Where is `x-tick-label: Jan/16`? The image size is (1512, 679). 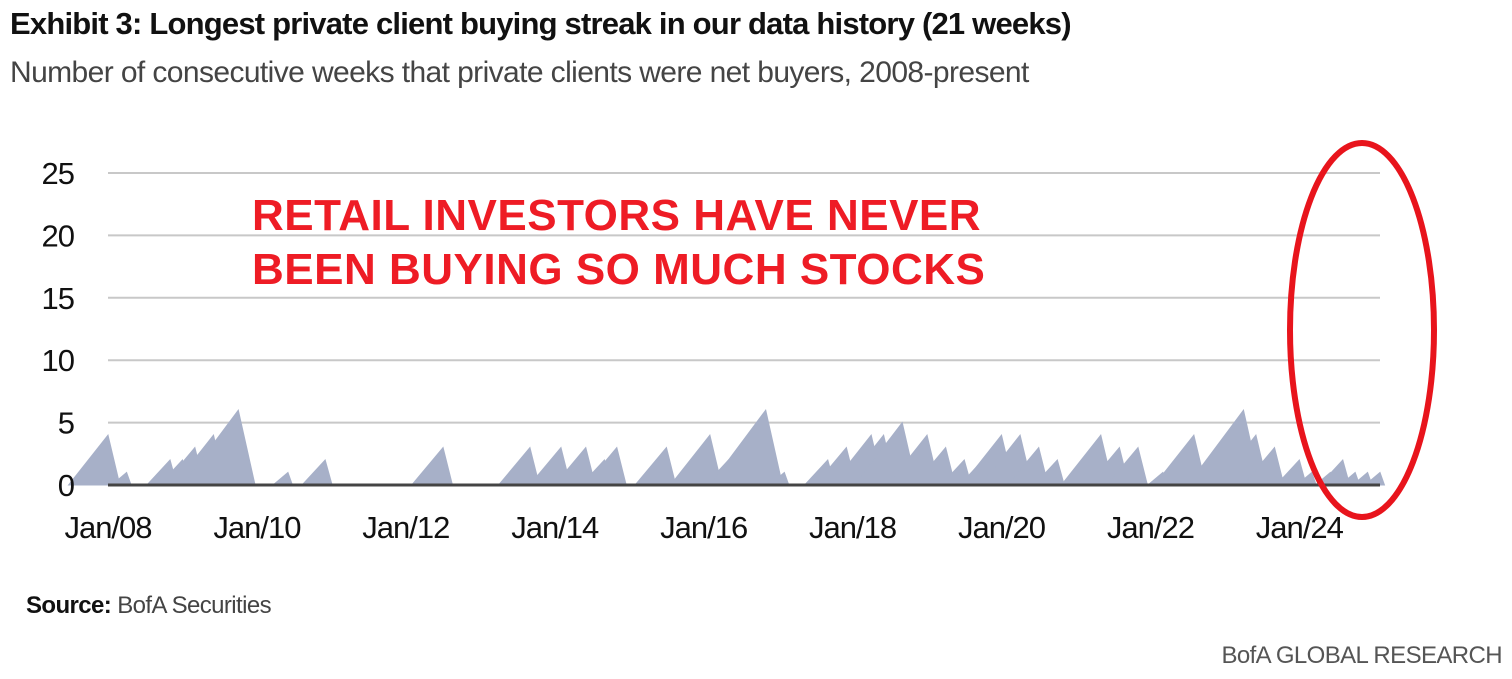 x-tick-label: Jan/16 is located at coordinates (703, 527).